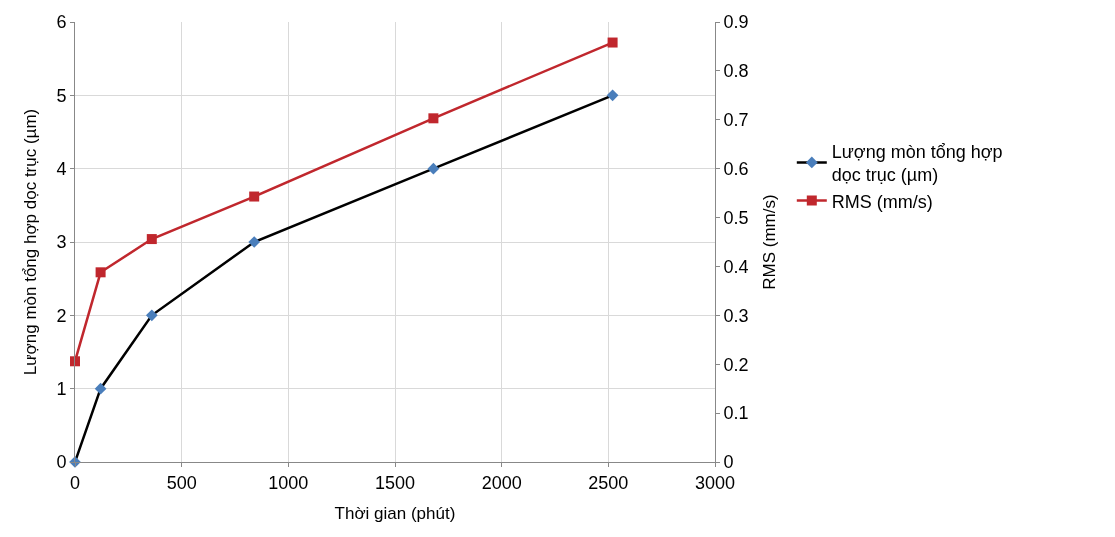 The image size is (1115, 537). What do you see at coordinates (736, 168) in the screenshot?
I see `y2-tick-label: 0.6` at bounding box center [736, 168].